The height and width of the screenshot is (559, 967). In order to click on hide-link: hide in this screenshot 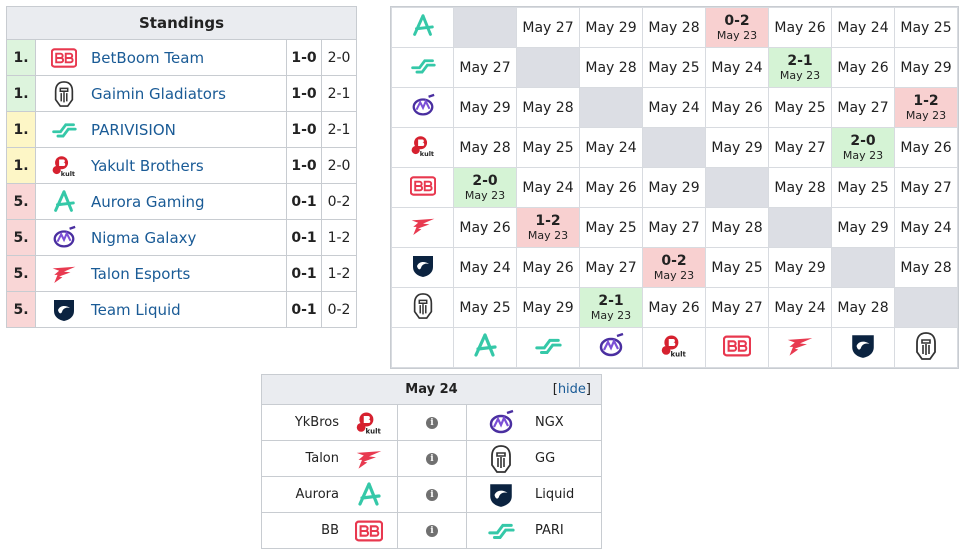, I will do `click(571, 389)`.